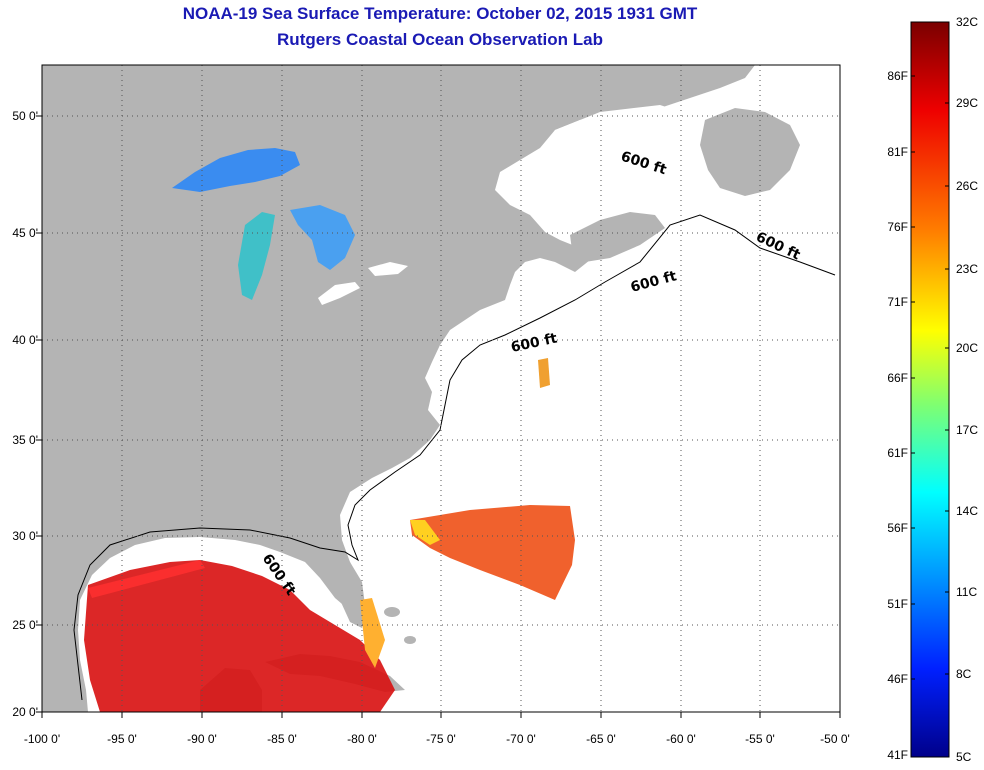 Image resolution: width=984 pixels, height=770 pixels. Describe the element at coordinates (25, 712) in the screenshot. I see `lat-label: 20 0'` at that location.